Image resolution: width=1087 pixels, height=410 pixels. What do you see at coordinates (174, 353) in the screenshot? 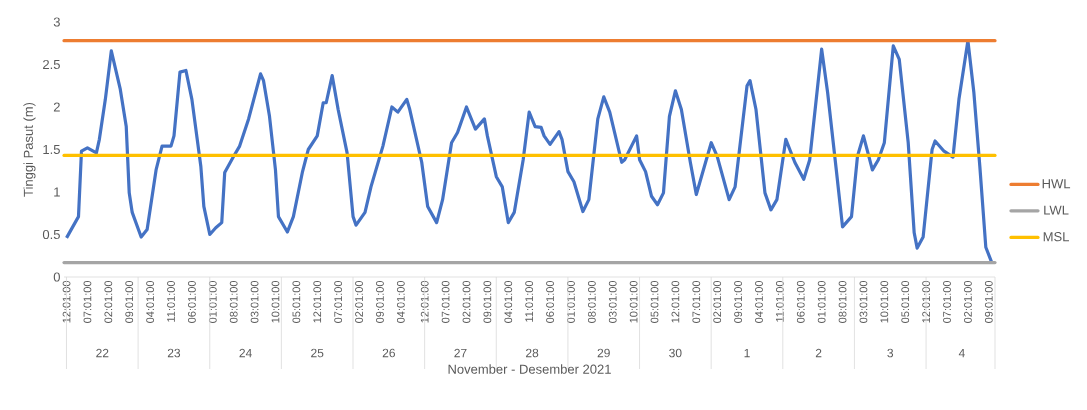
I see `text: 23` at bounding box center [174, 353].